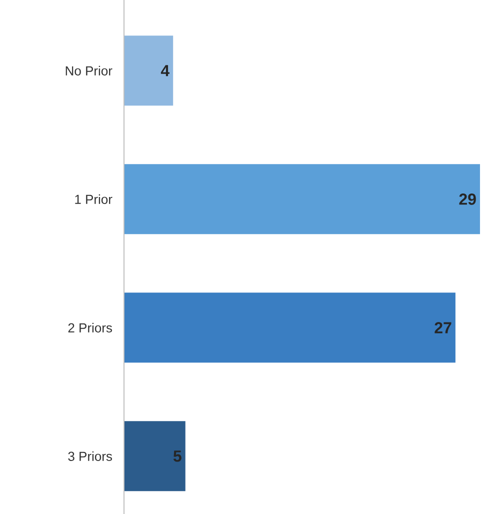  Describe the element at coordinates (467, 199) in the screenshot. I see `data-label: 29` at that location.